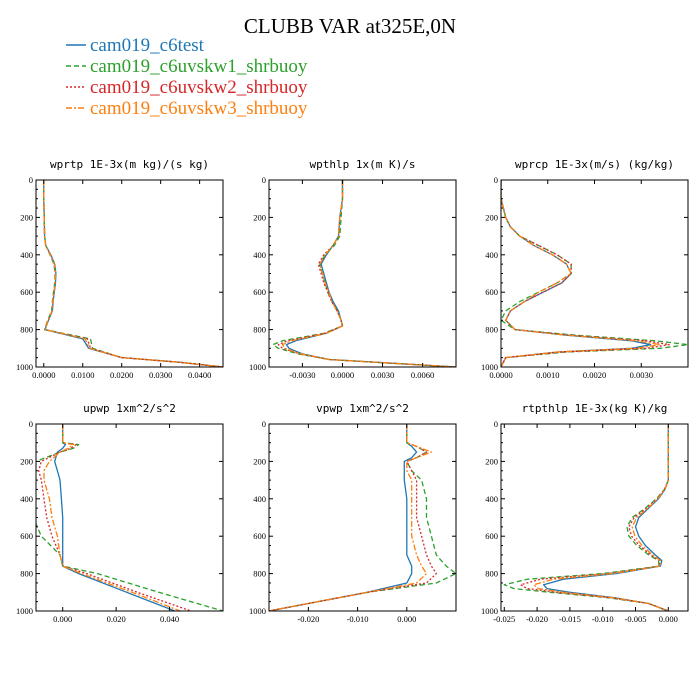 This screenshot has height=700, width=700. What do you see at coordinates (362, 408) in the screenshot?
I see `panel-title: vpwp 1xm^2/s^2` at bounding box center [362, 408].